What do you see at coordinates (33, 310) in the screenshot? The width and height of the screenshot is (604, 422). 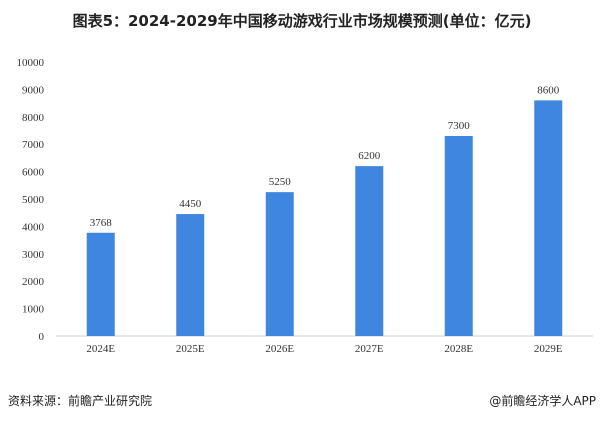 I see `y-tick-label: 1000` at bounding box center [33, 310].